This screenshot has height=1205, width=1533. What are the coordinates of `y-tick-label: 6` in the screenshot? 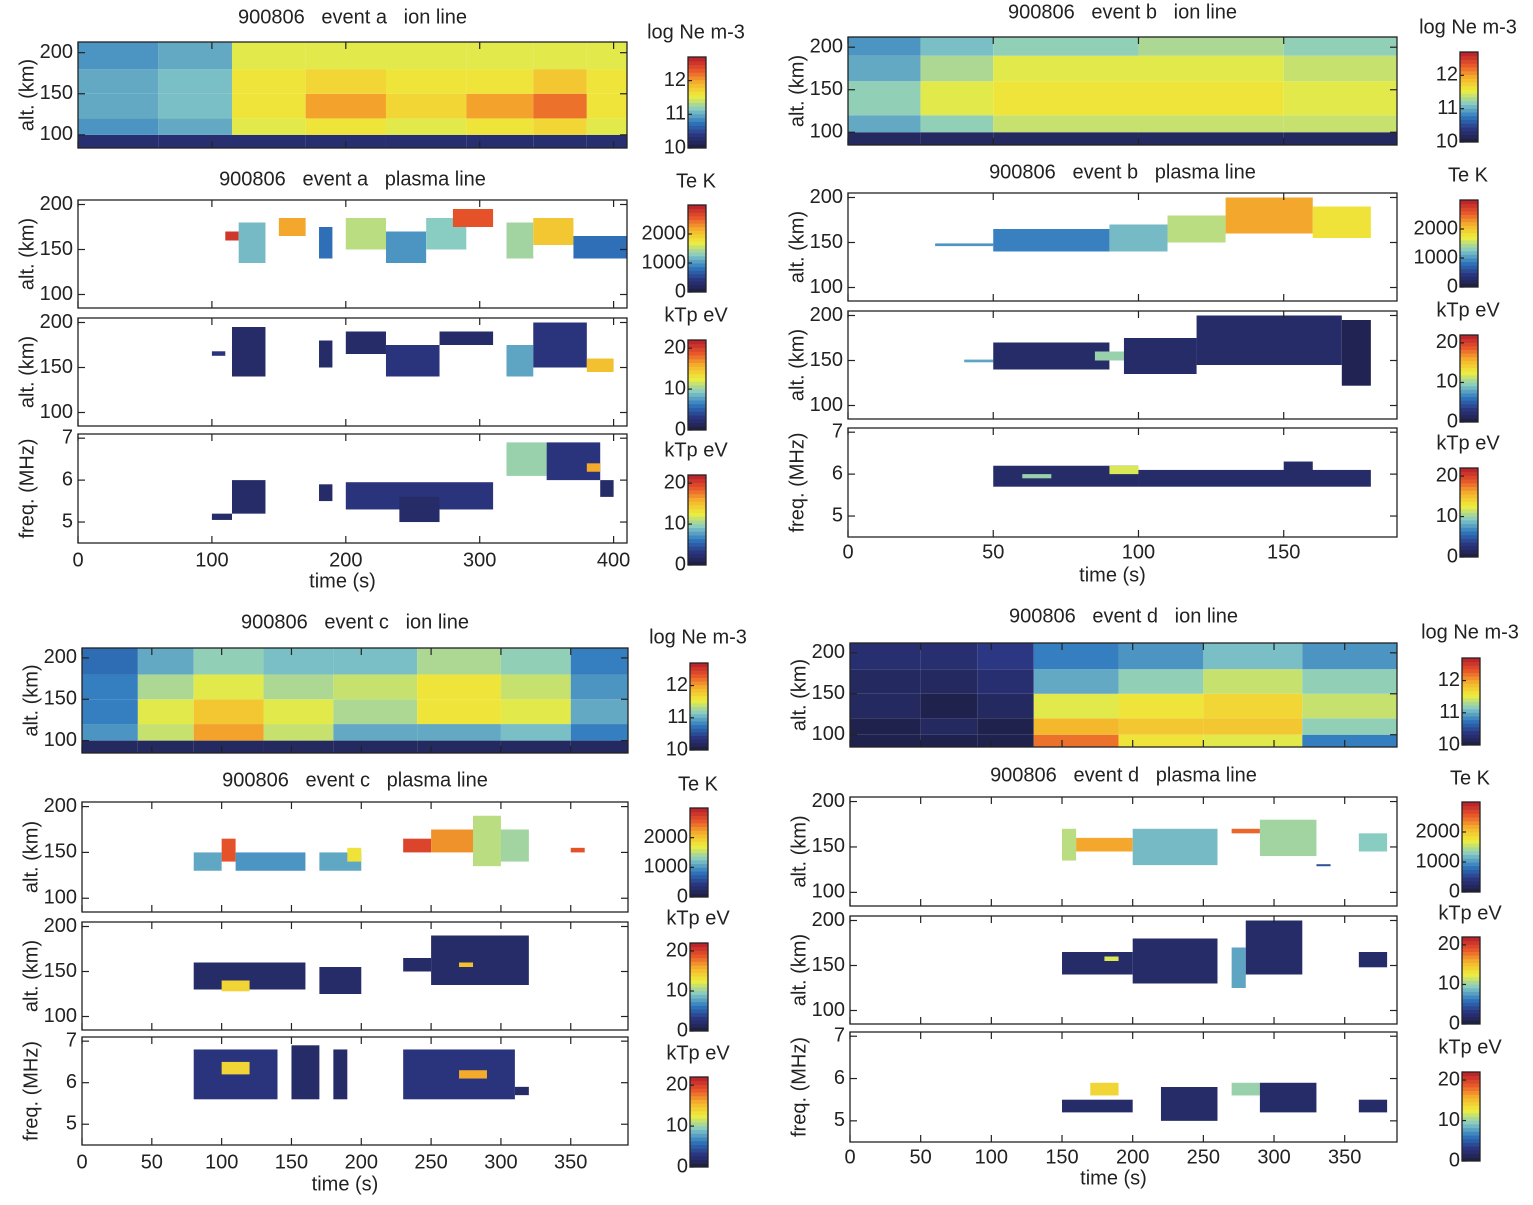 It's located at (67, 479).